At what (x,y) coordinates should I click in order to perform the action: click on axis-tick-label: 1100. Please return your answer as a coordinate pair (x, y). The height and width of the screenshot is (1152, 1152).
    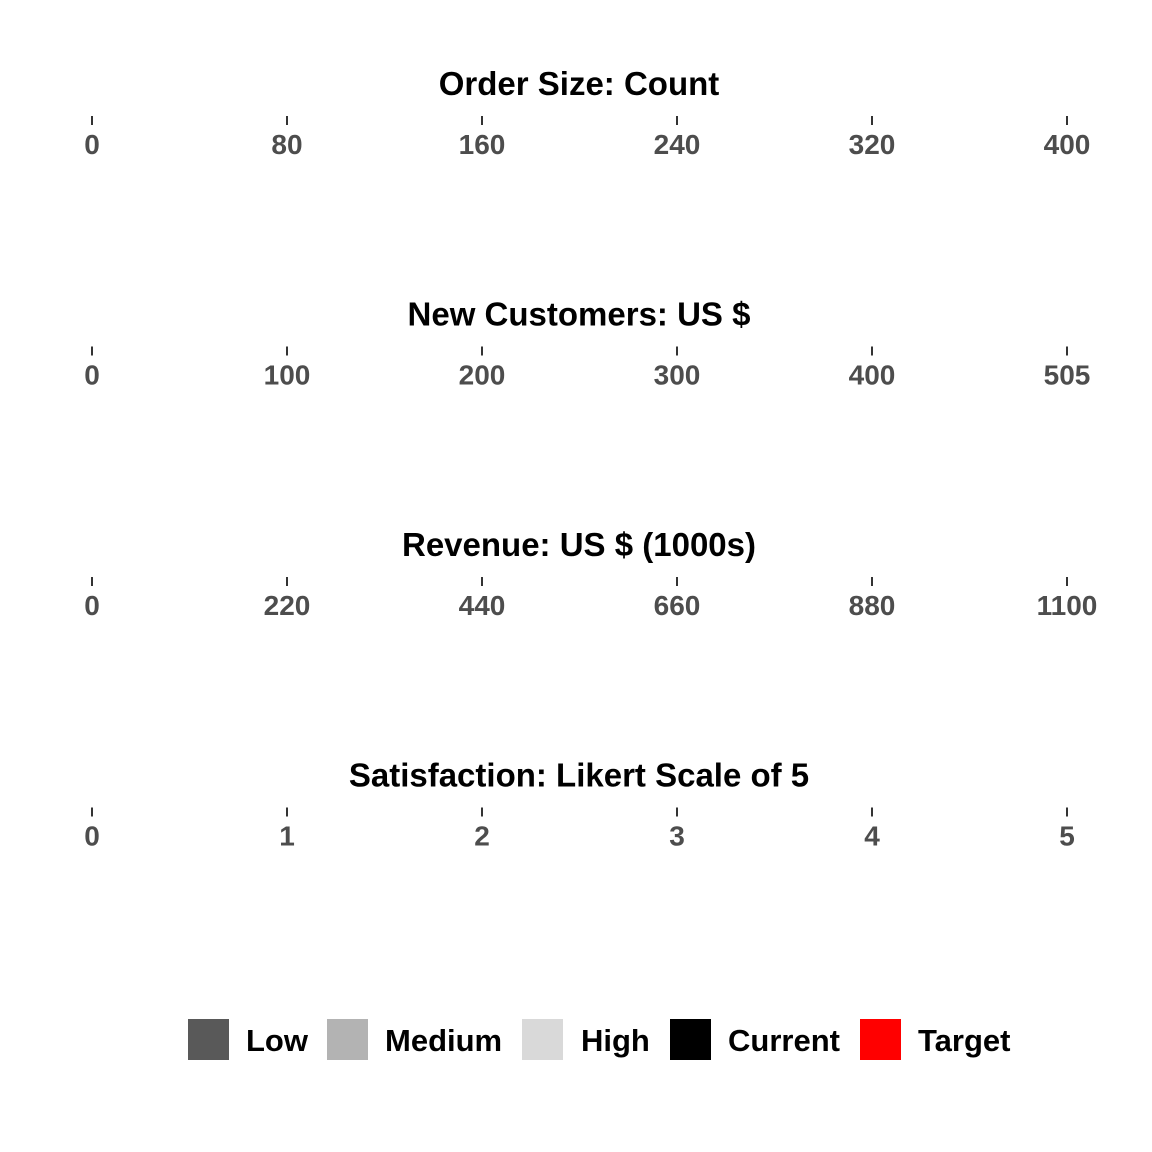
    Looking at the image, I should click on (1067, 605).